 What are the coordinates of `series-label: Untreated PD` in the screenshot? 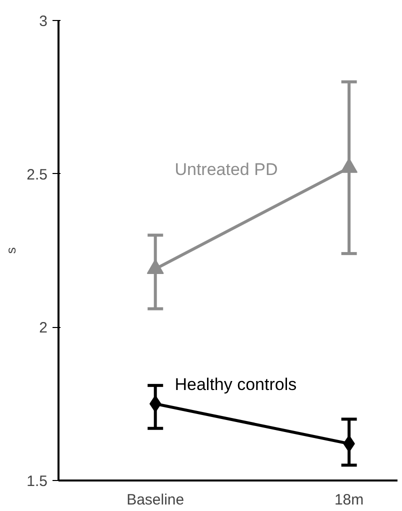 It's located at (226, 169).